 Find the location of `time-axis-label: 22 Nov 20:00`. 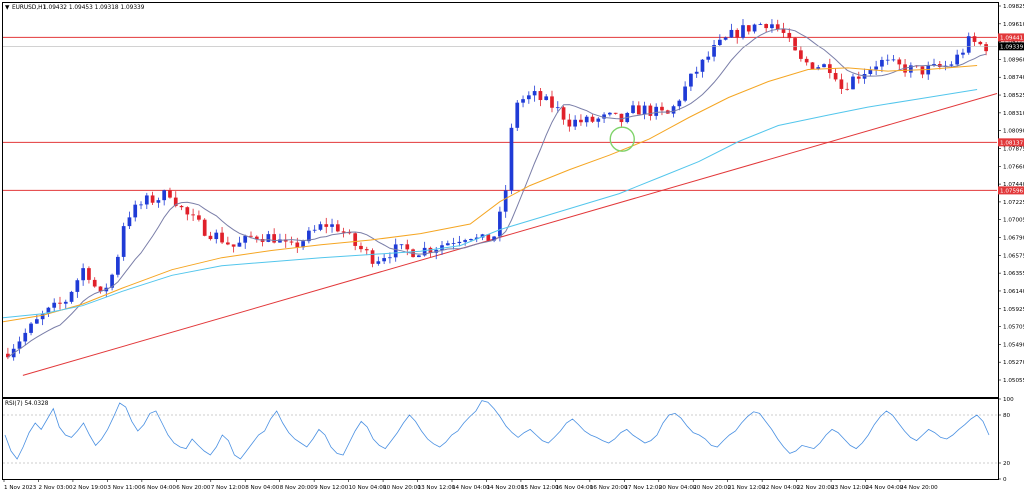

time-axis-label: 22 Nov 20:00 is located at coordinates (816, 488).